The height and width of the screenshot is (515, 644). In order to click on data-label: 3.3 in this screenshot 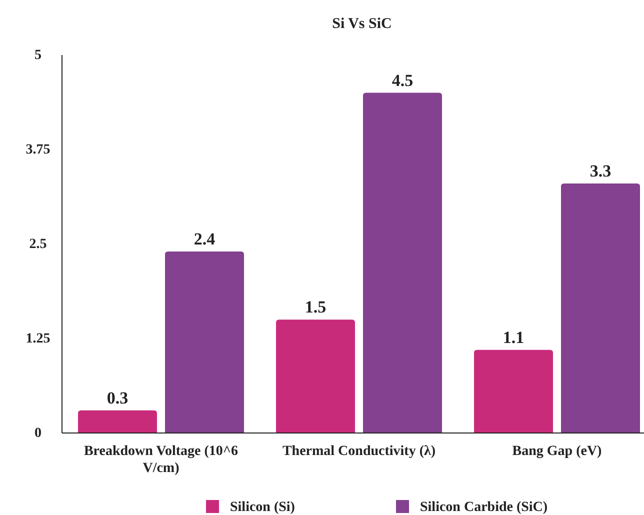, I will do `click(601, 171)`.